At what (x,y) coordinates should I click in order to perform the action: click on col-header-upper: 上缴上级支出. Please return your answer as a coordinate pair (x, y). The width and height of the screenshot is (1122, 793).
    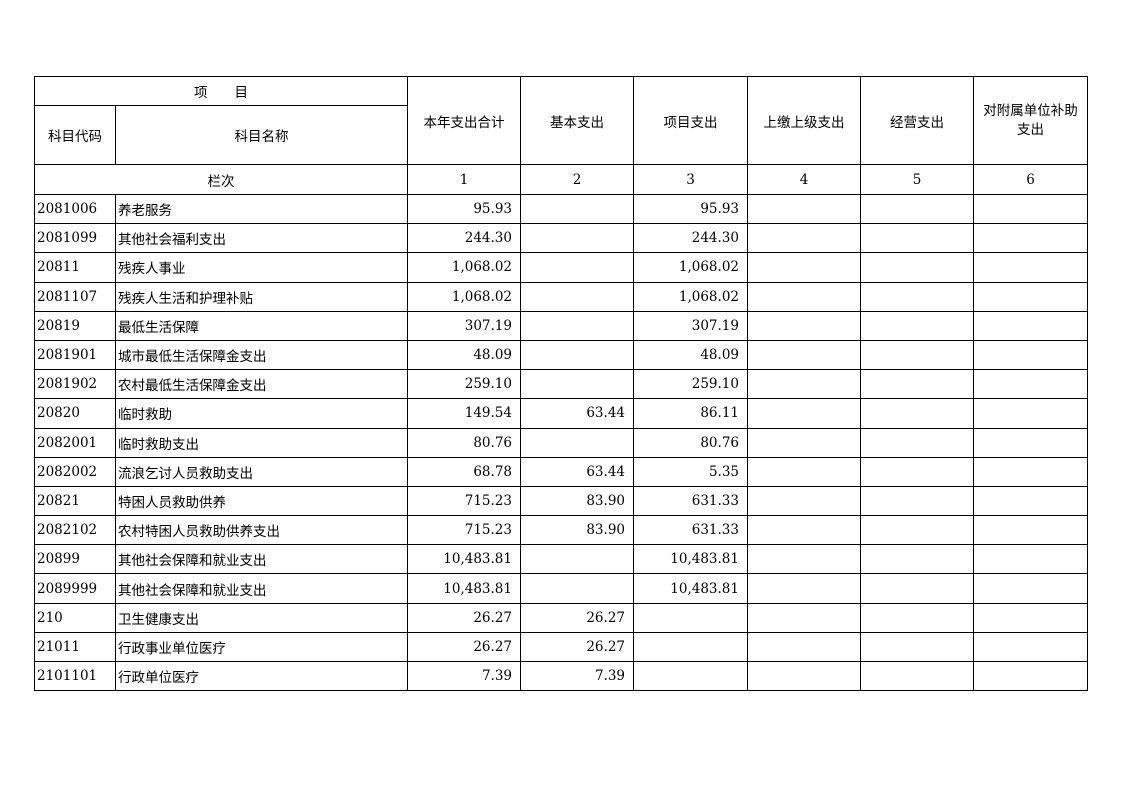
    Looking at the image, I should click on (804, 120).